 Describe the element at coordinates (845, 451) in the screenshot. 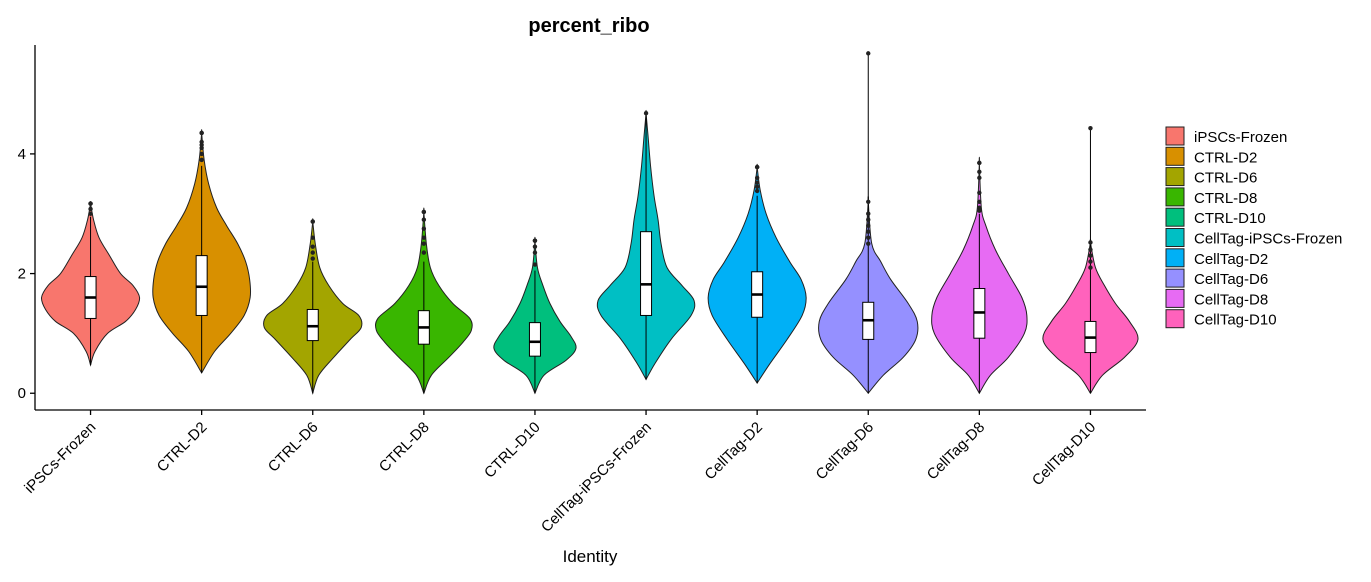

I see `x-tick-label: CellTag-D6` at that location.